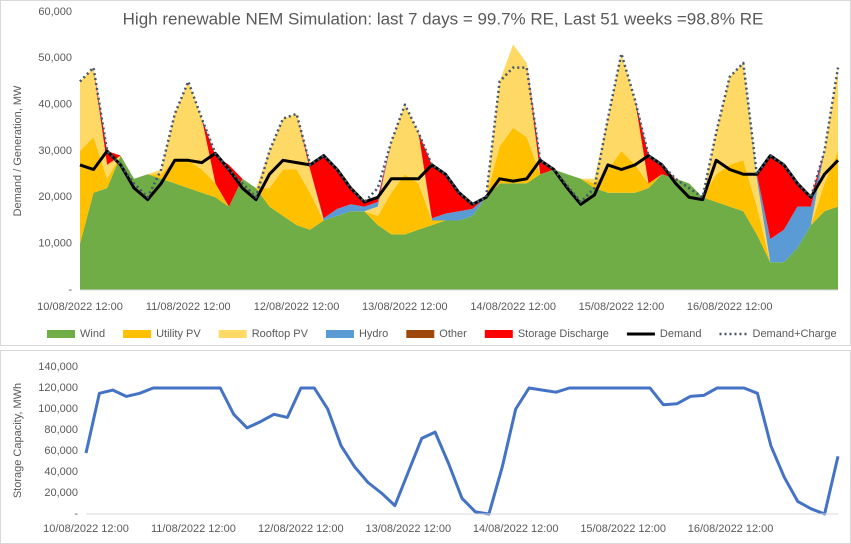 This screenshot has height=544, width=851. What do you see at coordinates (178, 334) in the screenshot?
I see `legend-label: Utility PV` at bounding box center [178, 334].